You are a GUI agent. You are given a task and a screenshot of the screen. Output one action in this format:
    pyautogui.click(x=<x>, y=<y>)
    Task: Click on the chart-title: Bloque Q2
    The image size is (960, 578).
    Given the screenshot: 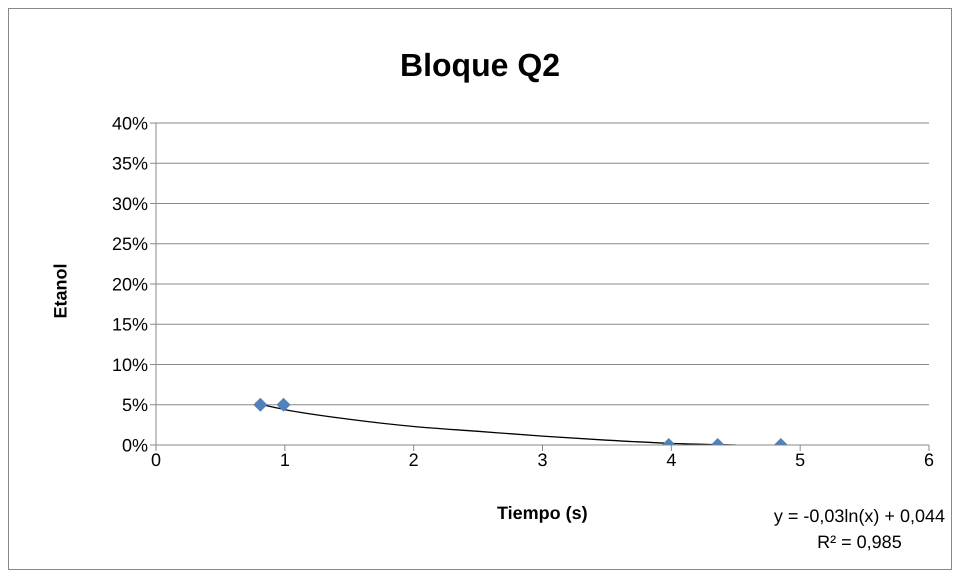 What is the action you would take?
    pyautogui.click(x=479, y=65)
    